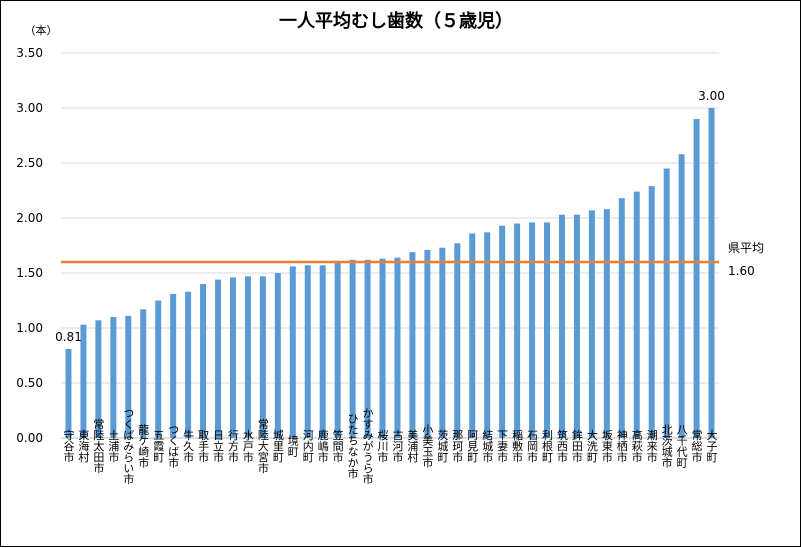  What do you see at coordinates (203, 446) in the screenshot?
I see `x-category-label: 取手市` at bounding box center [203, 446].